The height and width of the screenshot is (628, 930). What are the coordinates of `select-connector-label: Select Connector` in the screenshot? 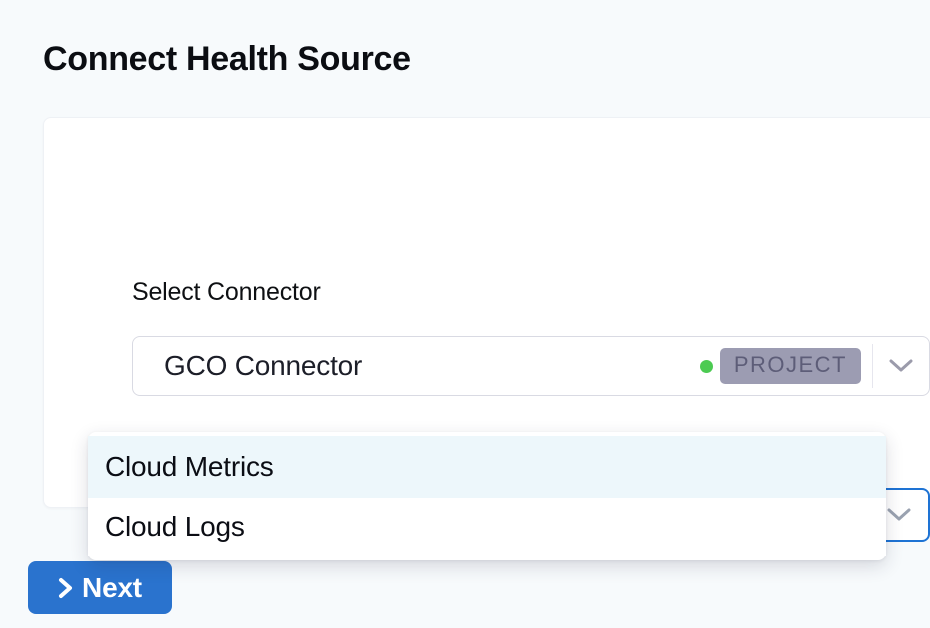 It's located at (226, 292).